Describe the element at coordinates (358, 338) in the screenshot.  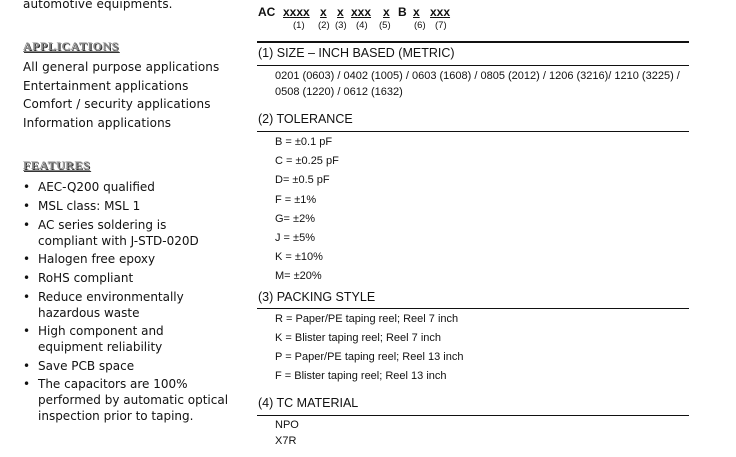
I see `packing-item: K = Blister taping reel; Reel 7 inch` at that location.